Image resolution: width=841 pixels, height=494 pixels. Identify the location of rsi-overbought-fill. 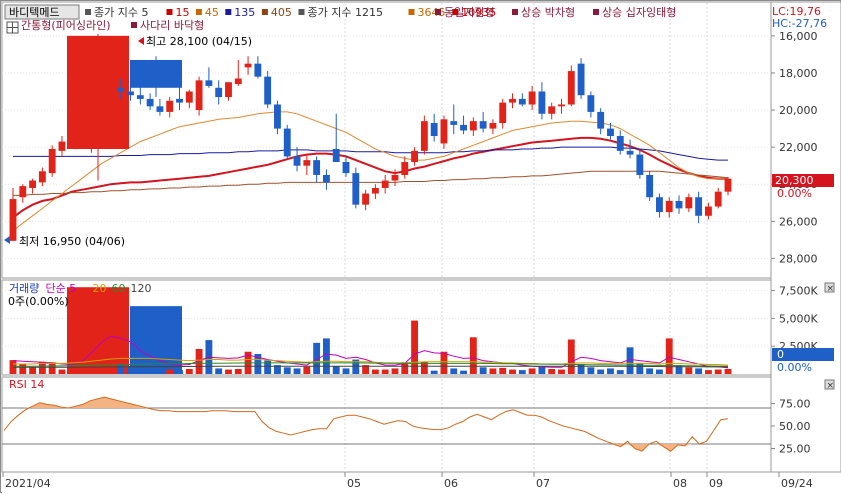
(366, 402).